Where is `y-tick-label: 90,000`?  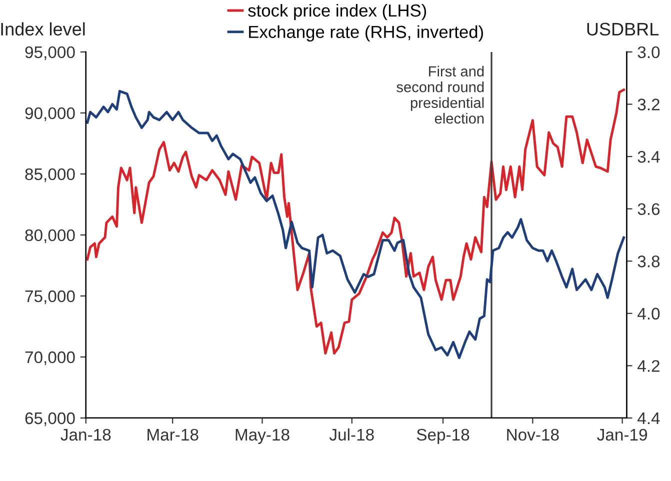
y-tick-label: 90,000 is located at coordinates (50, 114).